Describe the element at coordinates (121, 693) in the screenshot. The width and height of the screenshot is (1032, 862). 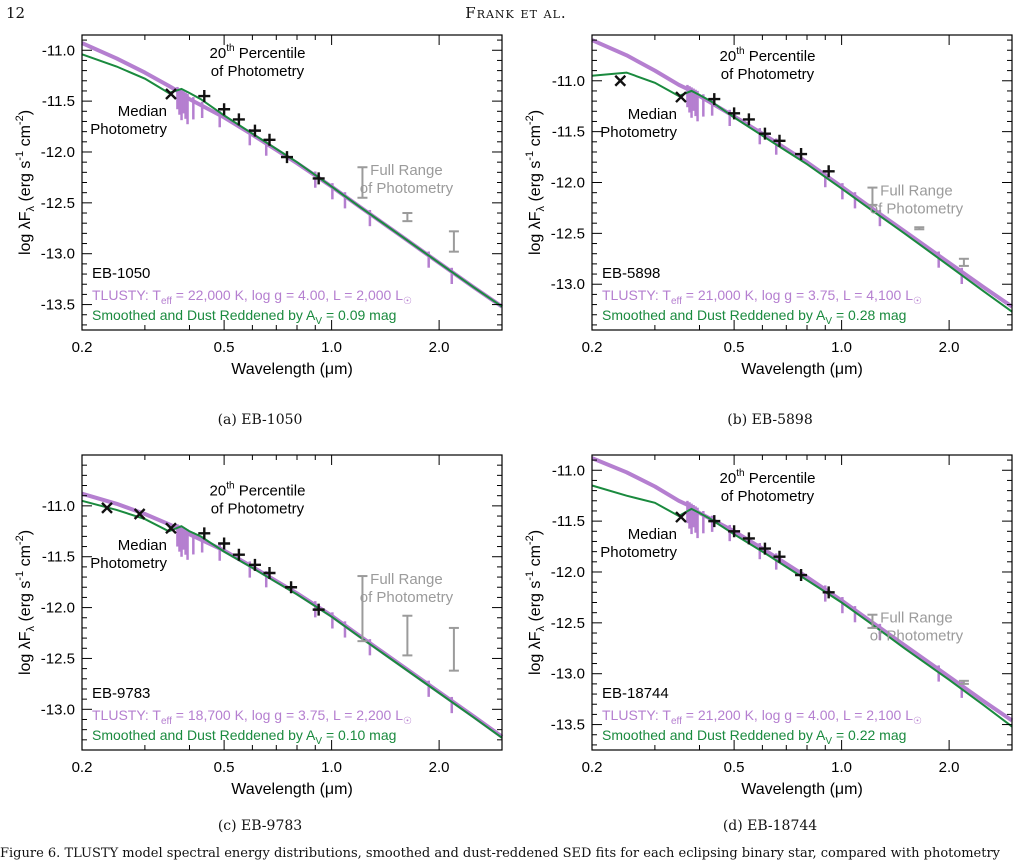
I see `star-name-label: EB-9783` at that location.